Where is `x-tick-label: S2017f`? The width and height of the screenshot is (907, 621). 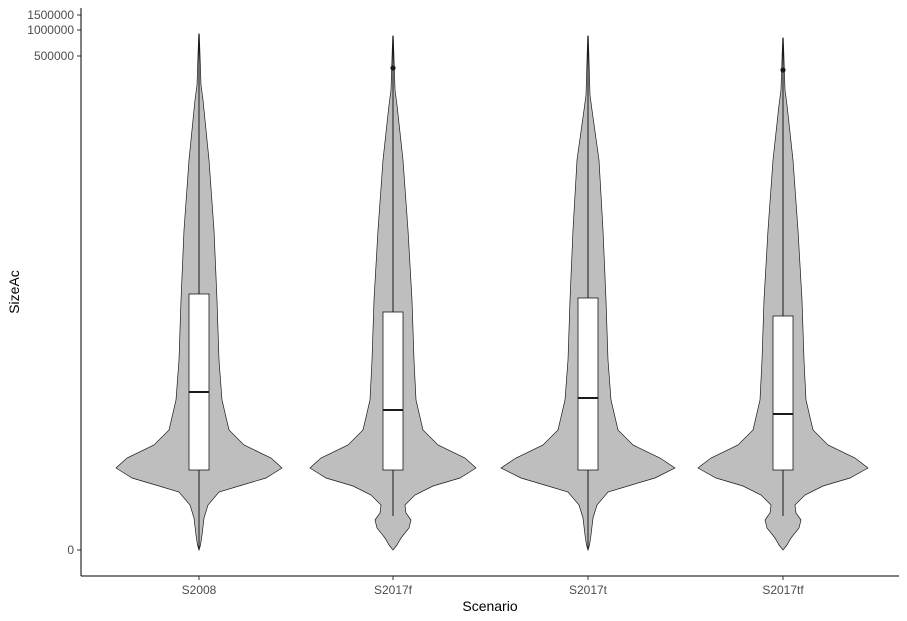 x-tick-label: S2017f is located at coordinates (393, 590).